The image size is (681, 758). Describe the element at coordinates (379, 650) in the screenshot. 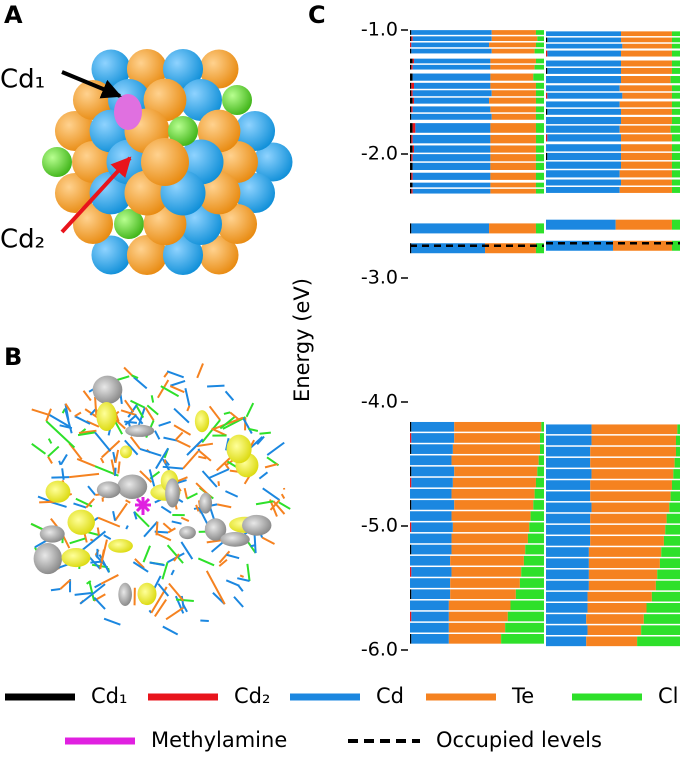

I see `y-tick-label: -6.0` at that location.